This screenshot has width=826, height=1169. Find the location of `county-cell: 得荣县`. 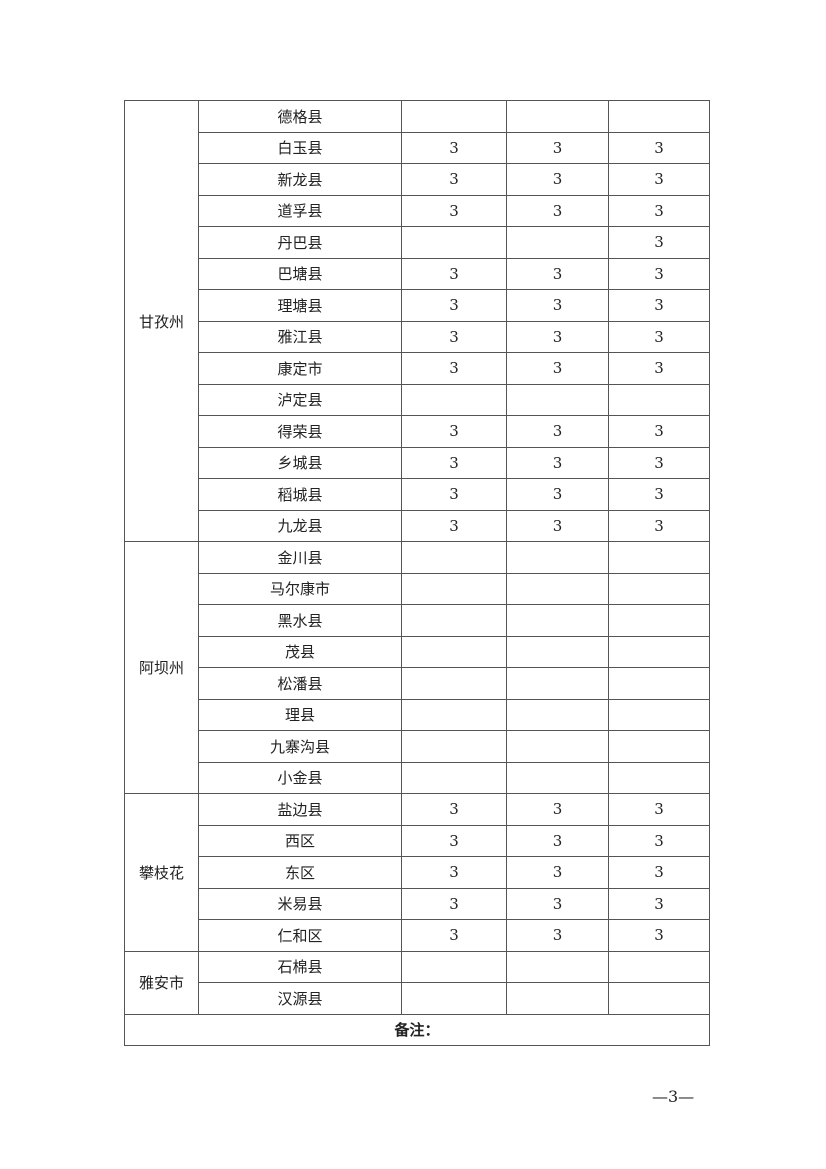

county-cell: 得荣县 is located at coordinates (300, 431).